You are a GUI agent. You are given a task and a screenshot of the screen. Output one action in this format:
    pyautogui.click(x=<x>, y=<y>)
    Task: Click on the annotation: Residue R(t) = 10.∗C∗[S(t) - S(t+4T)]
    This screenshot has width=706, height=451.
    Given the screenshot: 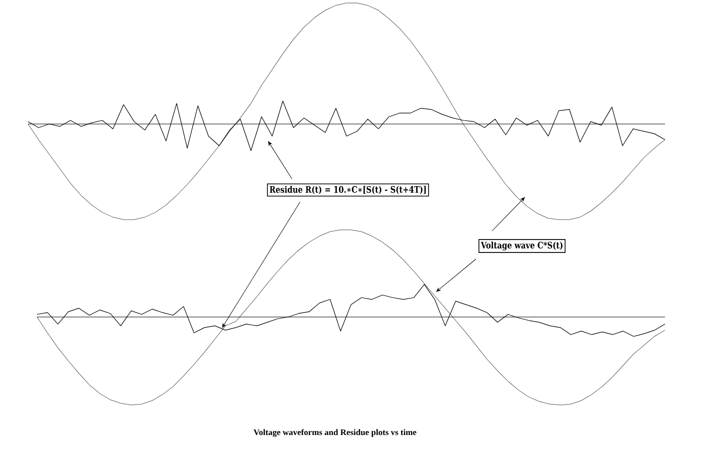 What is the action you would take?
    pyautogui.click(x=348, y=190)
    